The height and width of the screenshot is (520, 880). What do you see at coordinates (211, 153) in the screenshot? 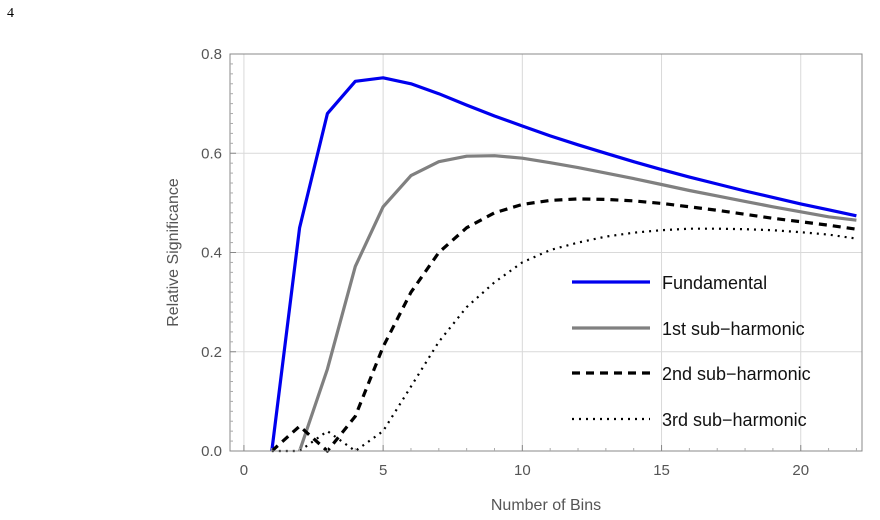
I see `y-tick-label: 0.6` at bounding box center [211, 153].